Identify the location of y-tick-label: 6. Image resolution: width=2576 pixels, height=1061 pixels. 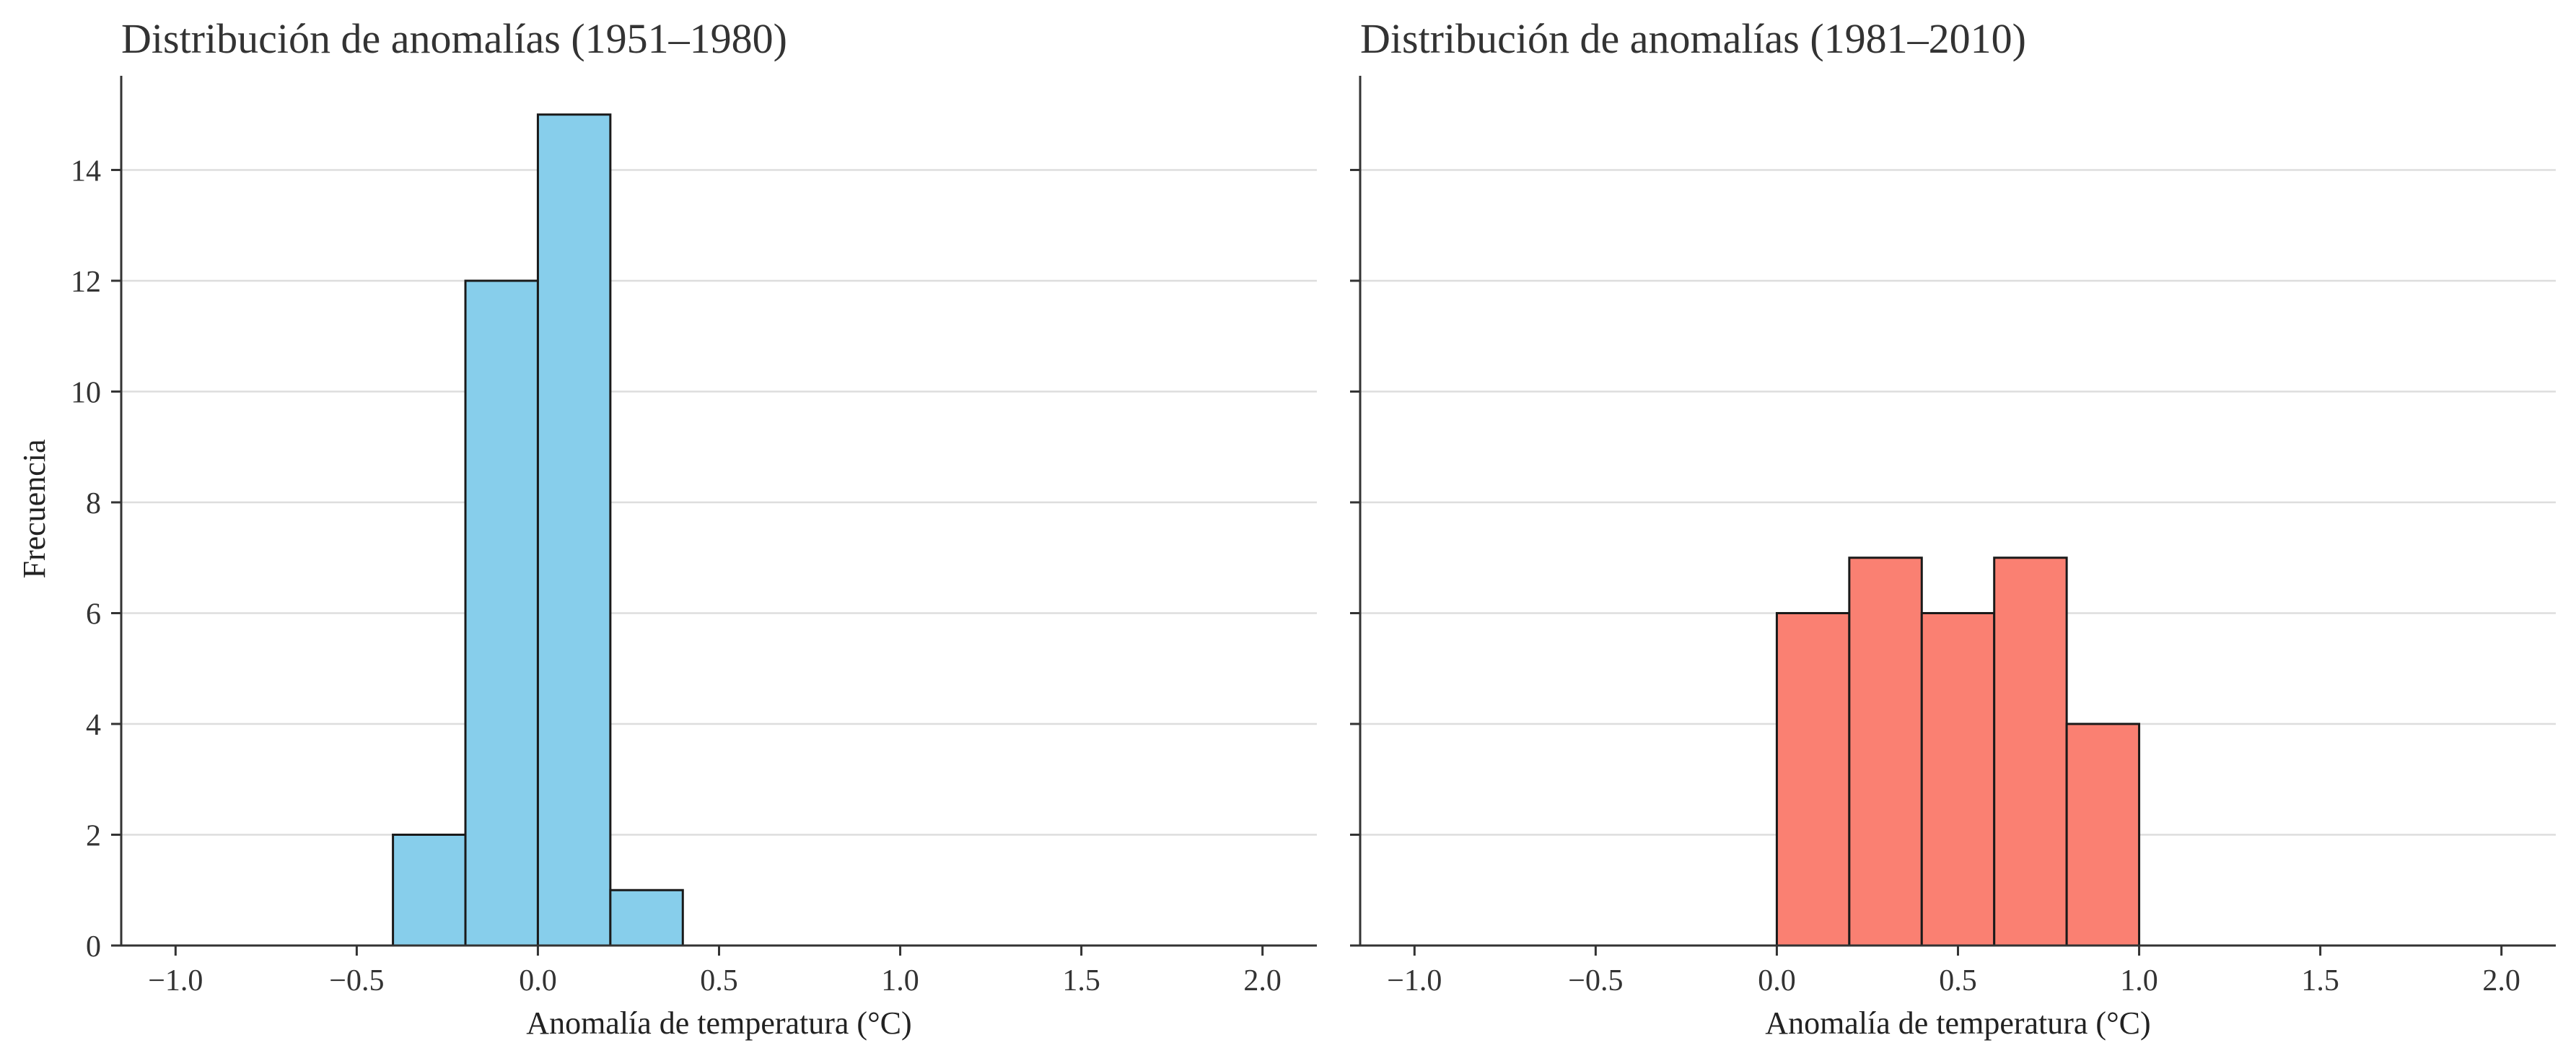
(93, 614).